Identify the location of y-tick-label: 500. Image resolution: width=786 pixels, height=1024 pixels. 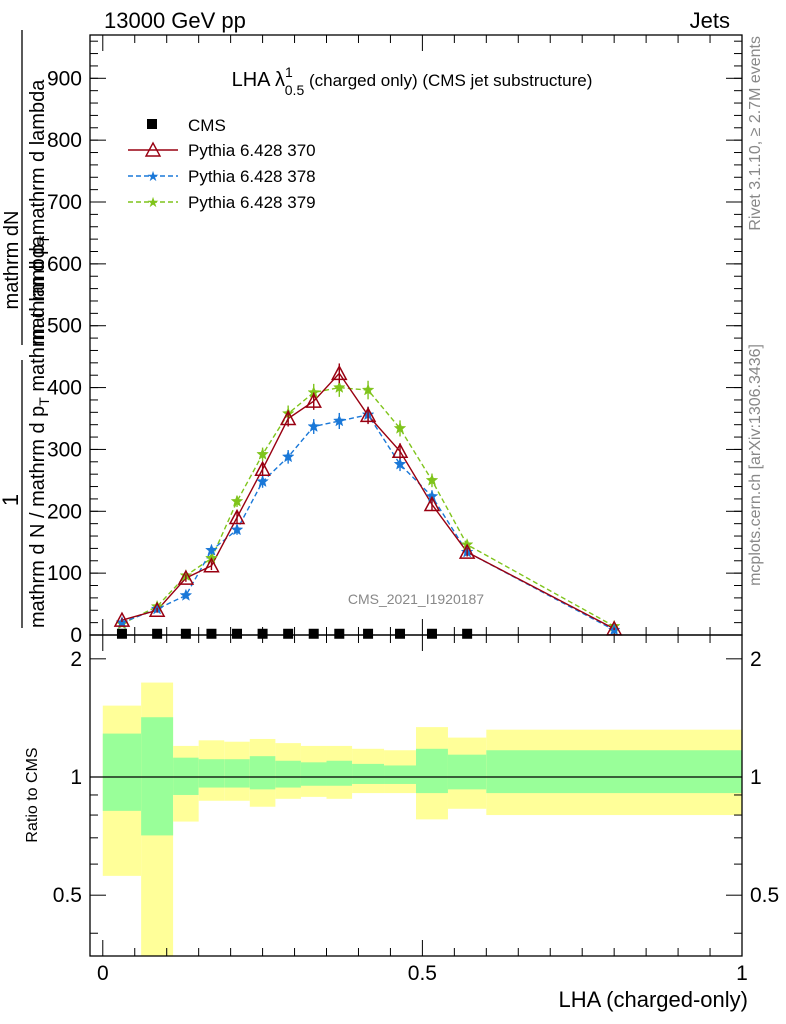
(64, 326).